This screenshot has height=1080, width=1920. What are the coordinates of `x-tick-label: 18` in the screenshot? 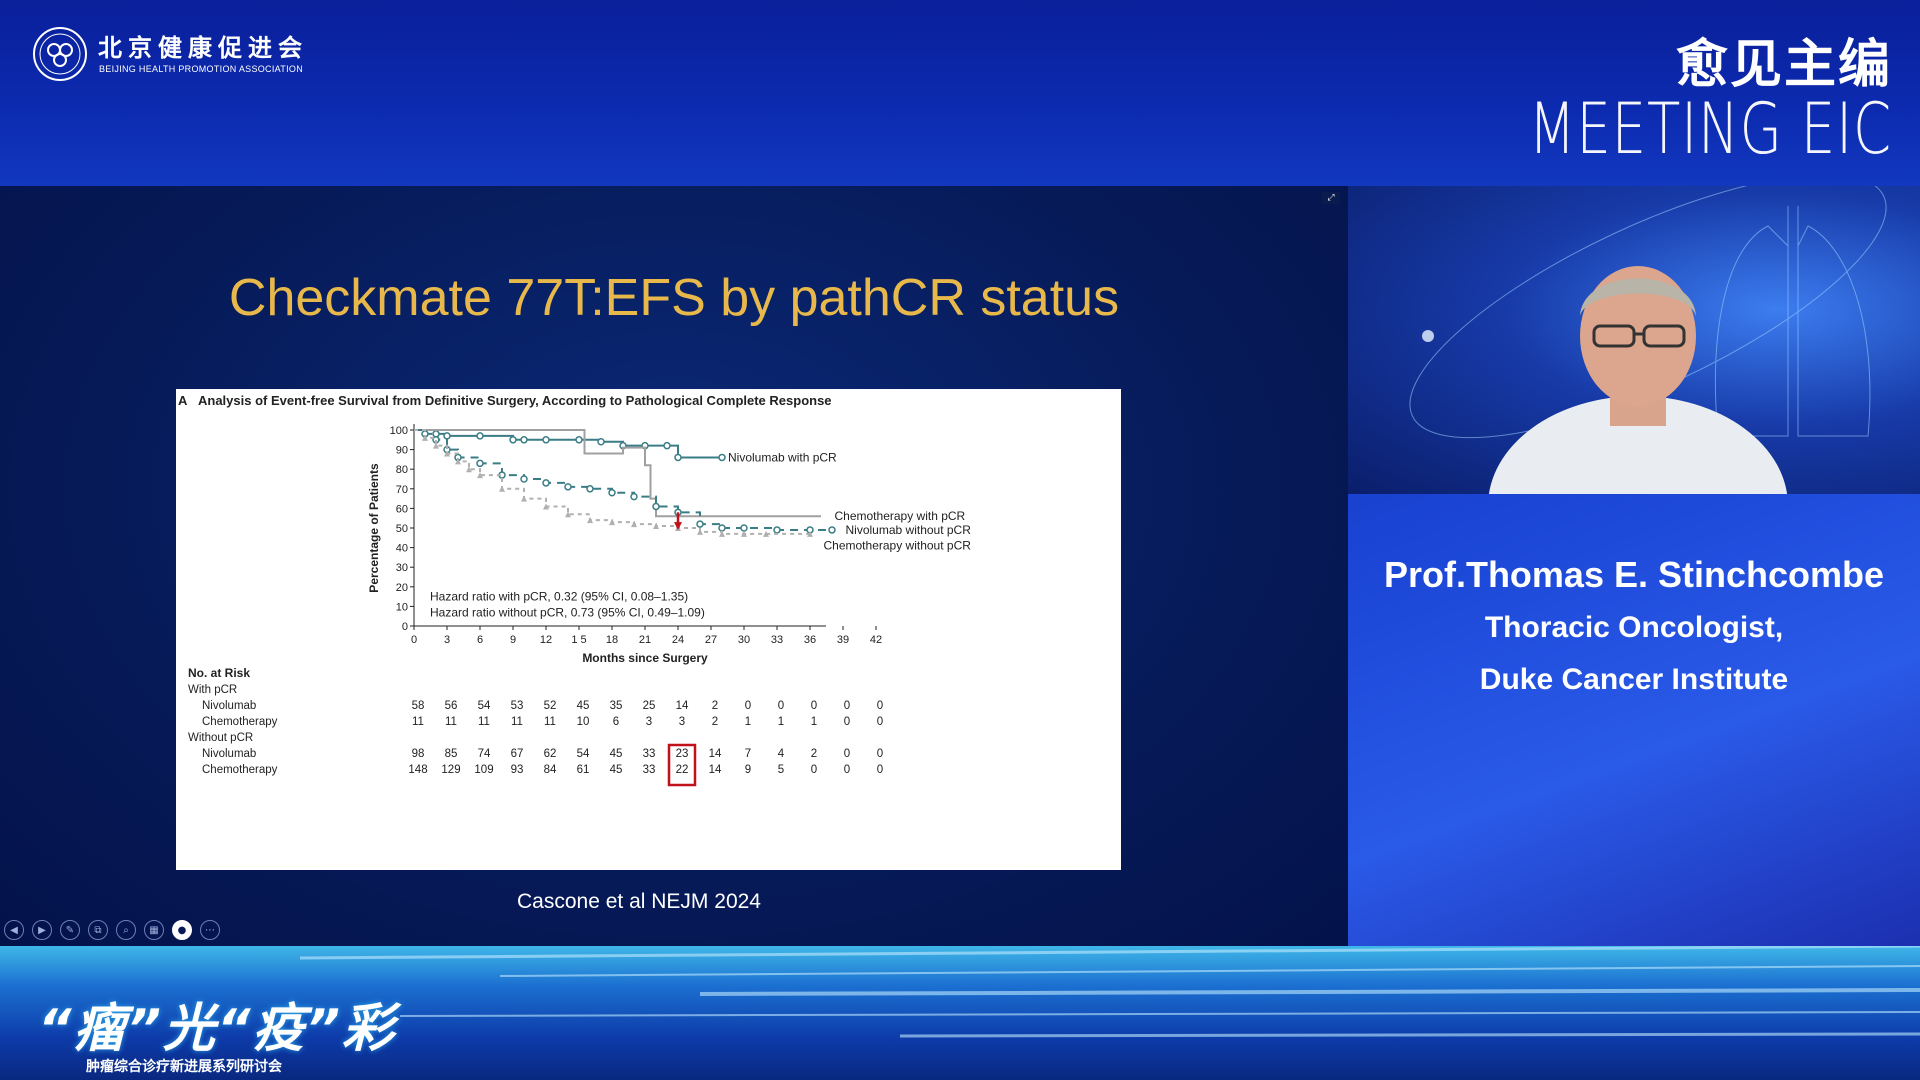 It's located at (612, 640).